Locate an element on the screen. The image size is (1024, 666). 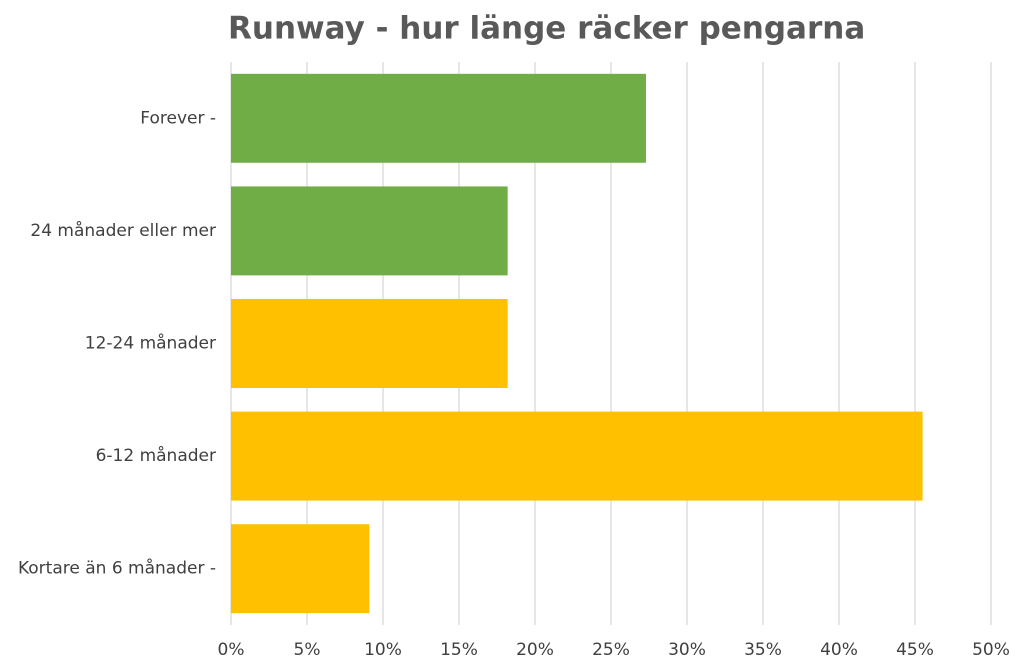
x-tick-label: 45% is located at coordinates (915, 650).